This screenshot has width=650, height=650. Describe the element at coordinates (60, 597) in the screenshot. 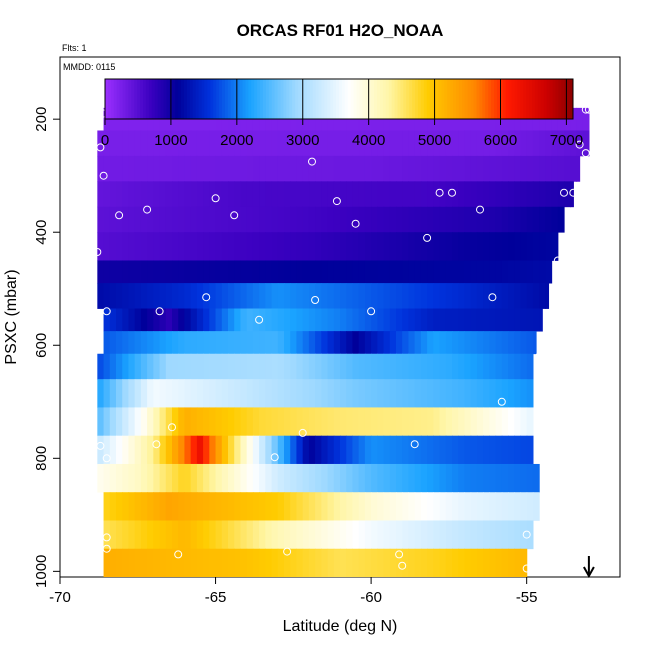

I see `x-tick-label: -70` at that location.